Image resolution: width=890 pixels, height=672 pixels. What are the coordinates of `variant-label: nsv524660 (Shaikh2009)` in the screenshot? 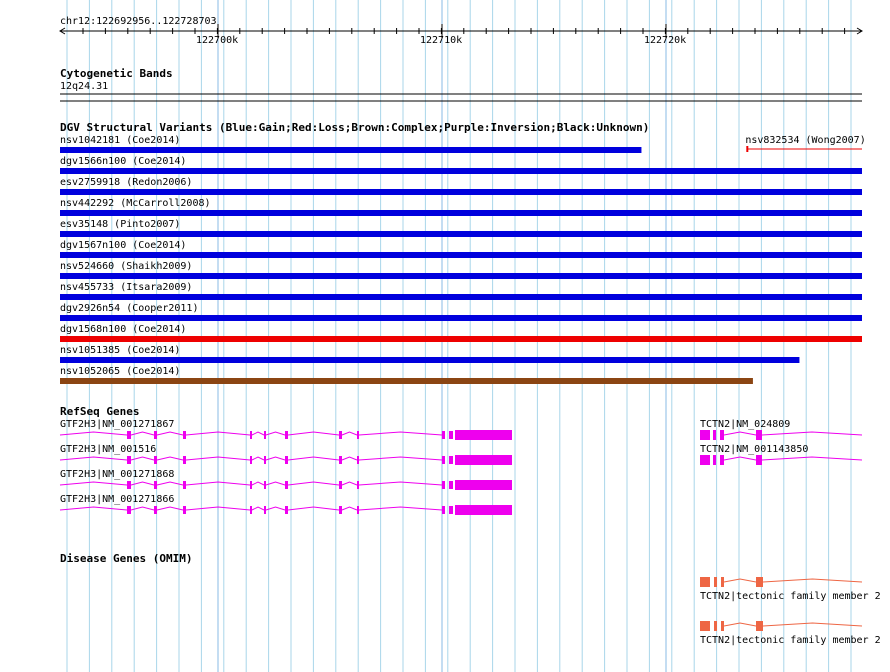 It's located at (126, 266).